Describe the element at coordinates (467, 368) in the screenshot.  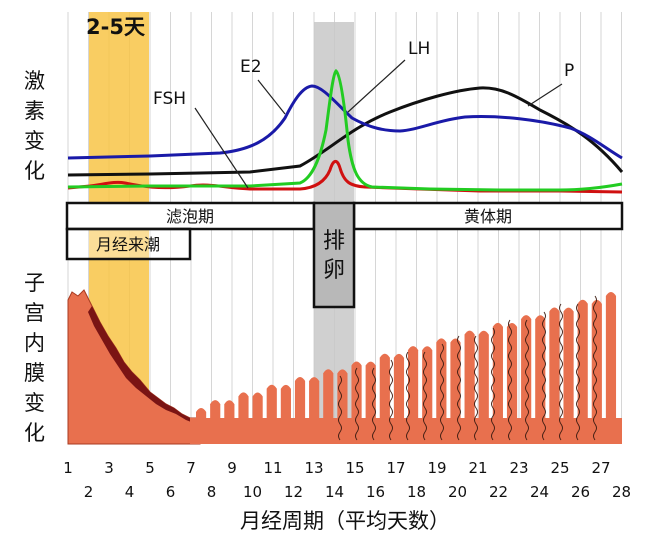
I see `spiral-arteries` at that location.